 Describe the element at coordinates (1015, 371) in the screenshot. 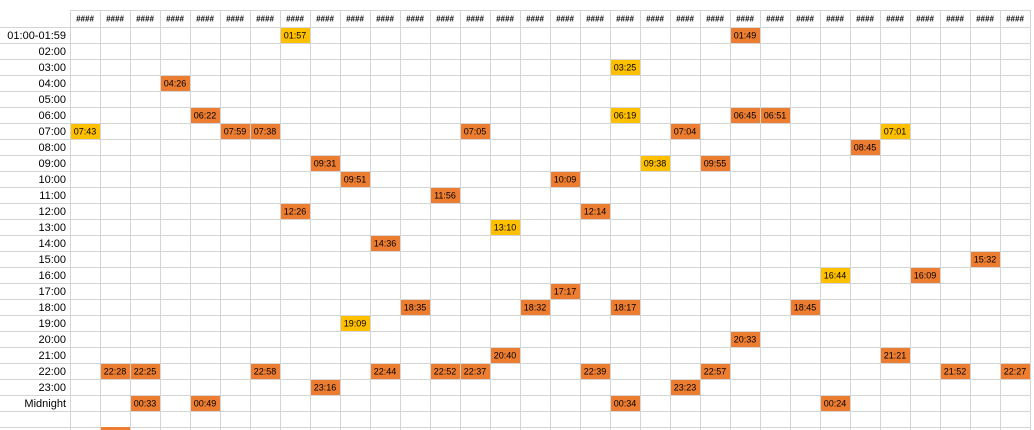

I see `cell-time: 22:27` at that location.